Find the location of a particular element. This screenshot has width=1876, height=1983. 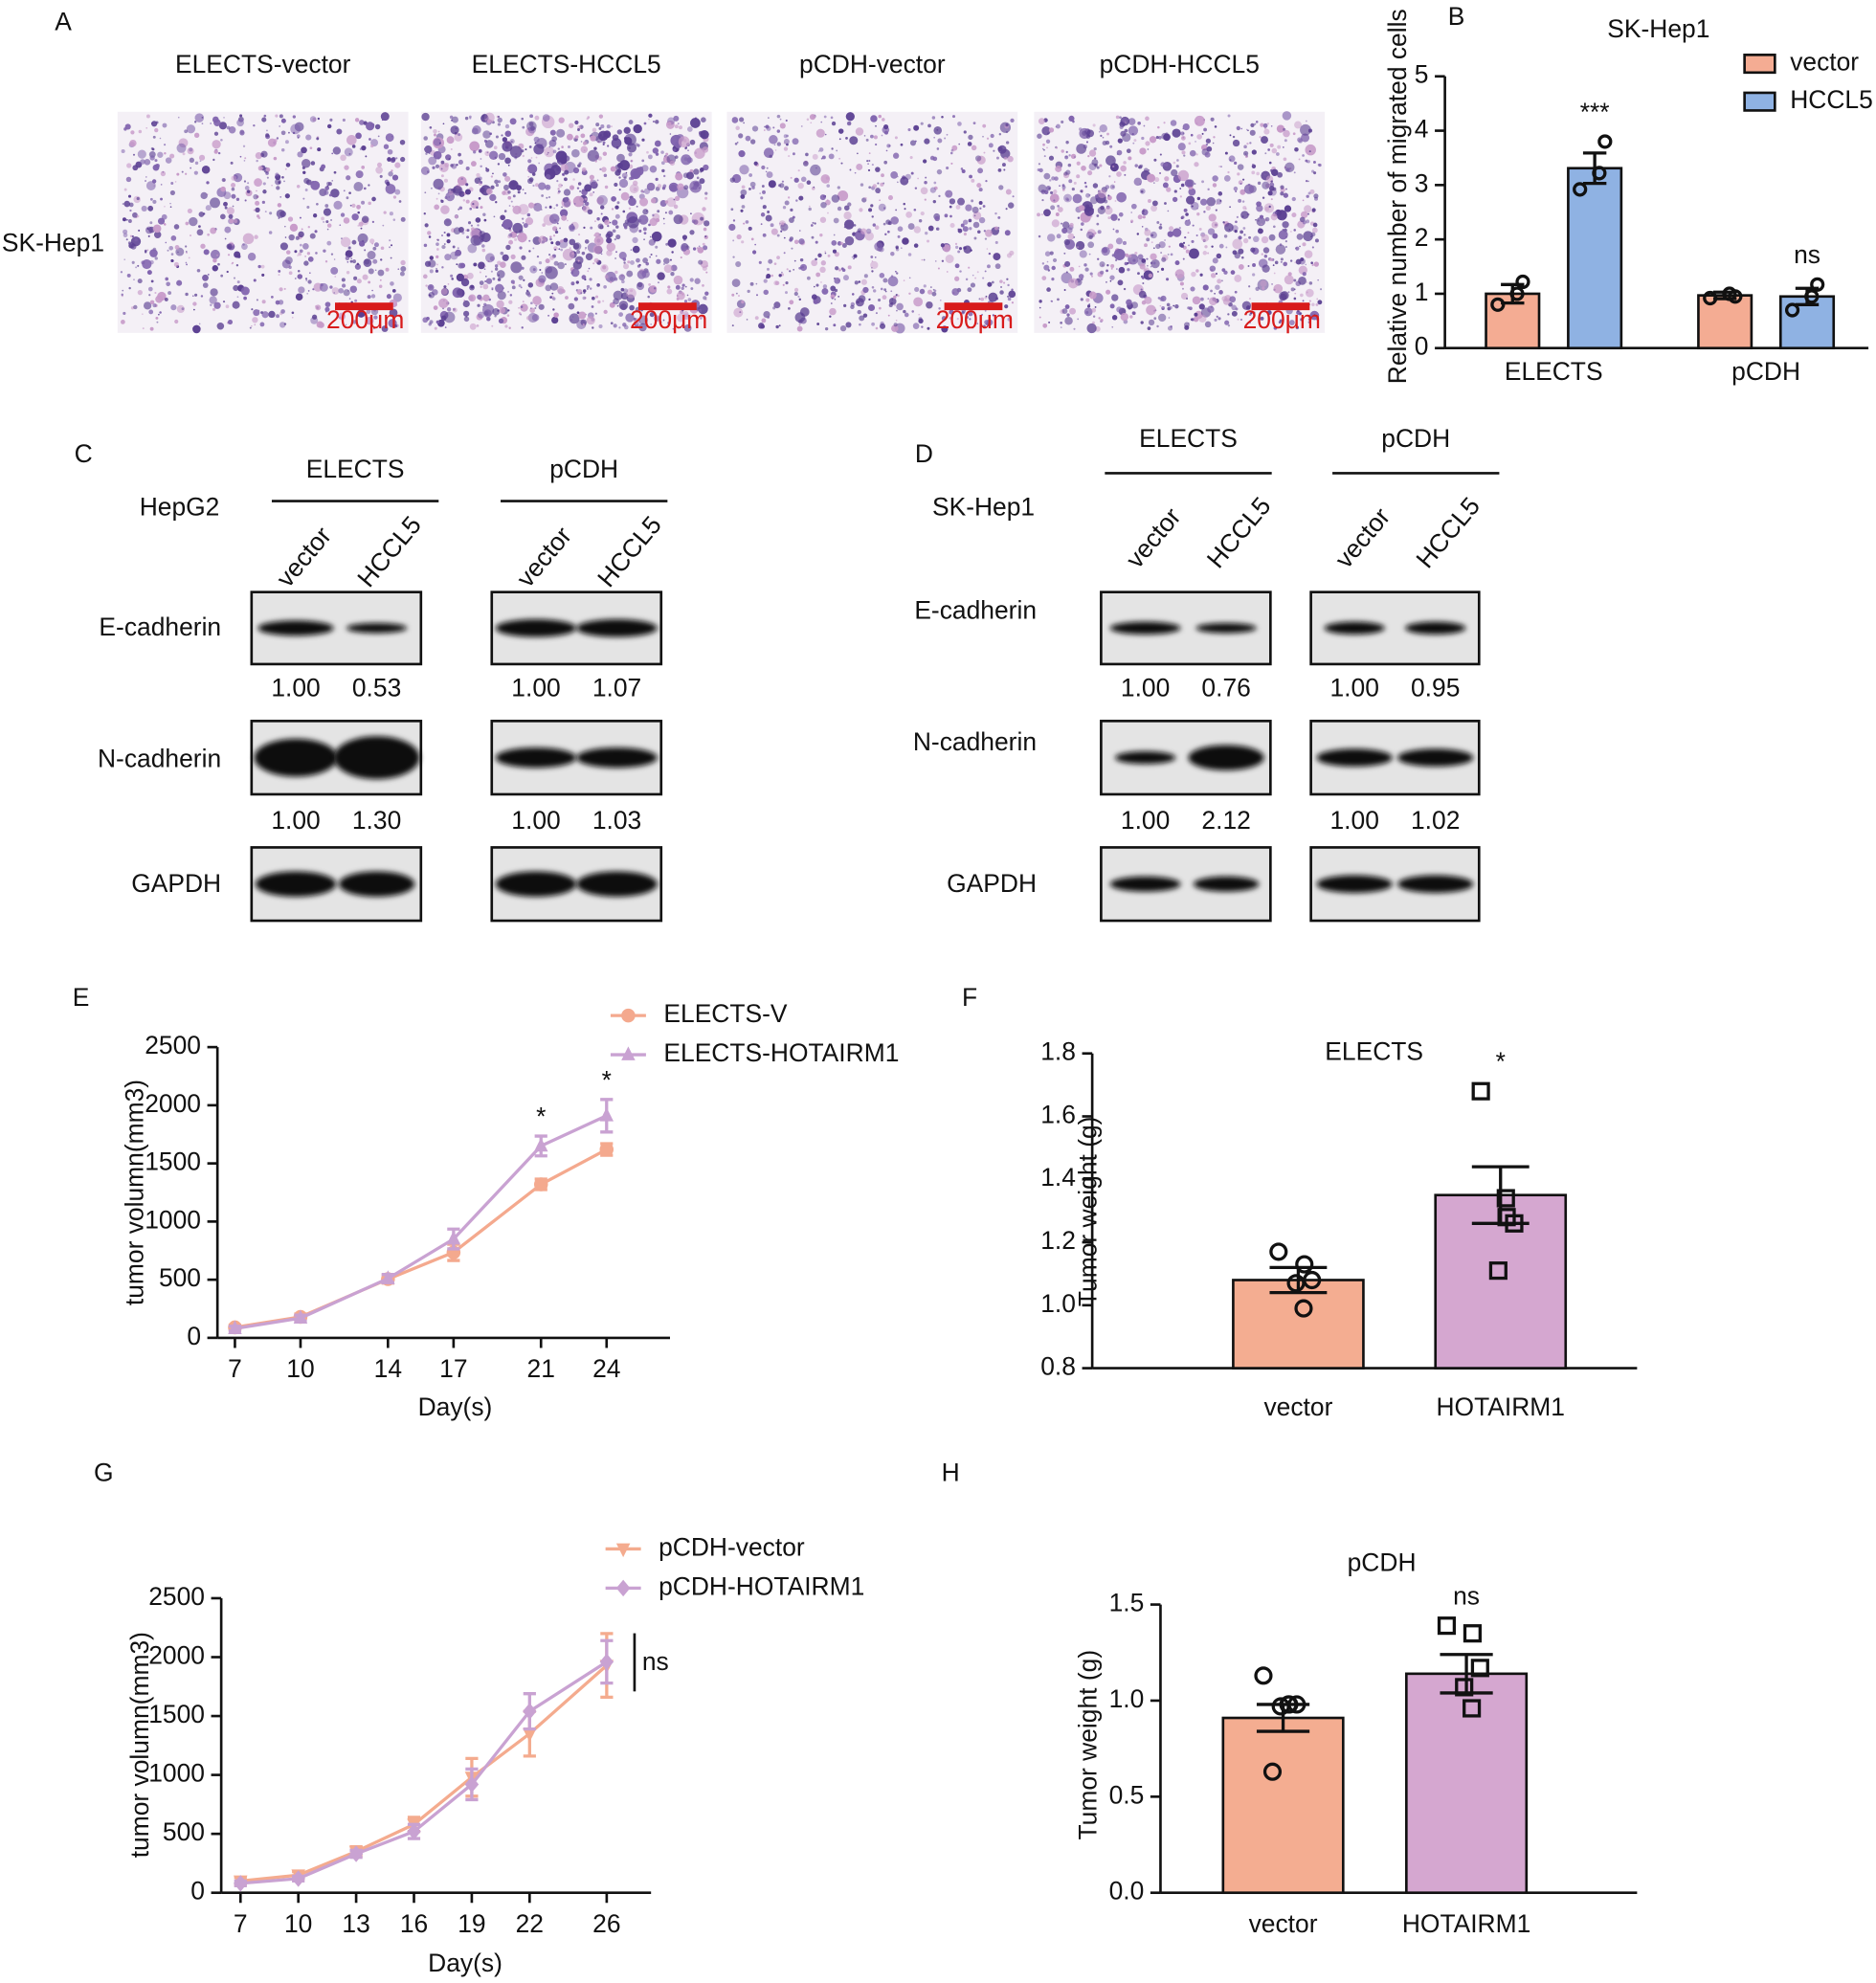

x-tick-label: HOTAIRM1 is located at coordinates (1500, 1407).